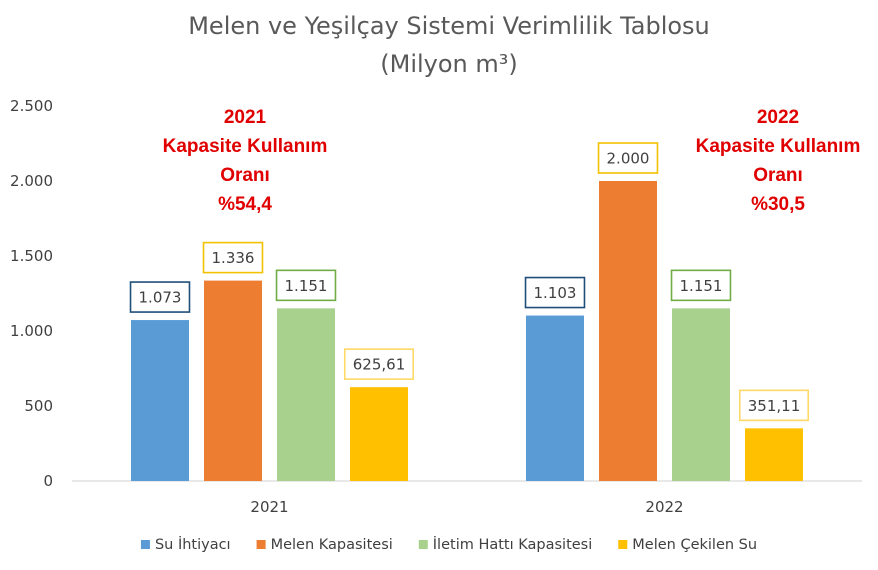 Image resolution: width=878 pixels, height=570 pixels. Describe the element at coordinates (245, 204) in the screenshot. I see `annotation-text: %54,4` at that location.